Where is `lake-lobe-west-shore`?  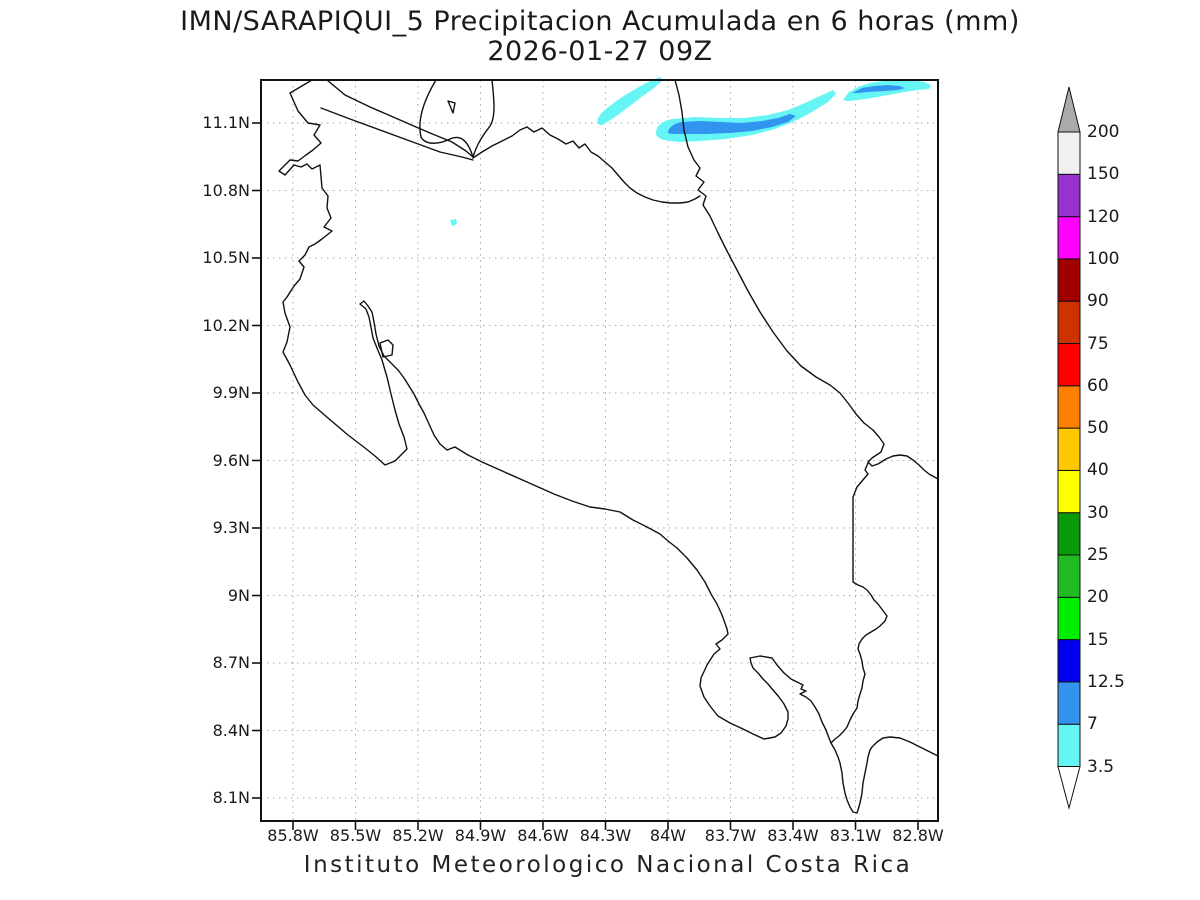 lake-lobe-west-shore is located at coordinates (446, 118).